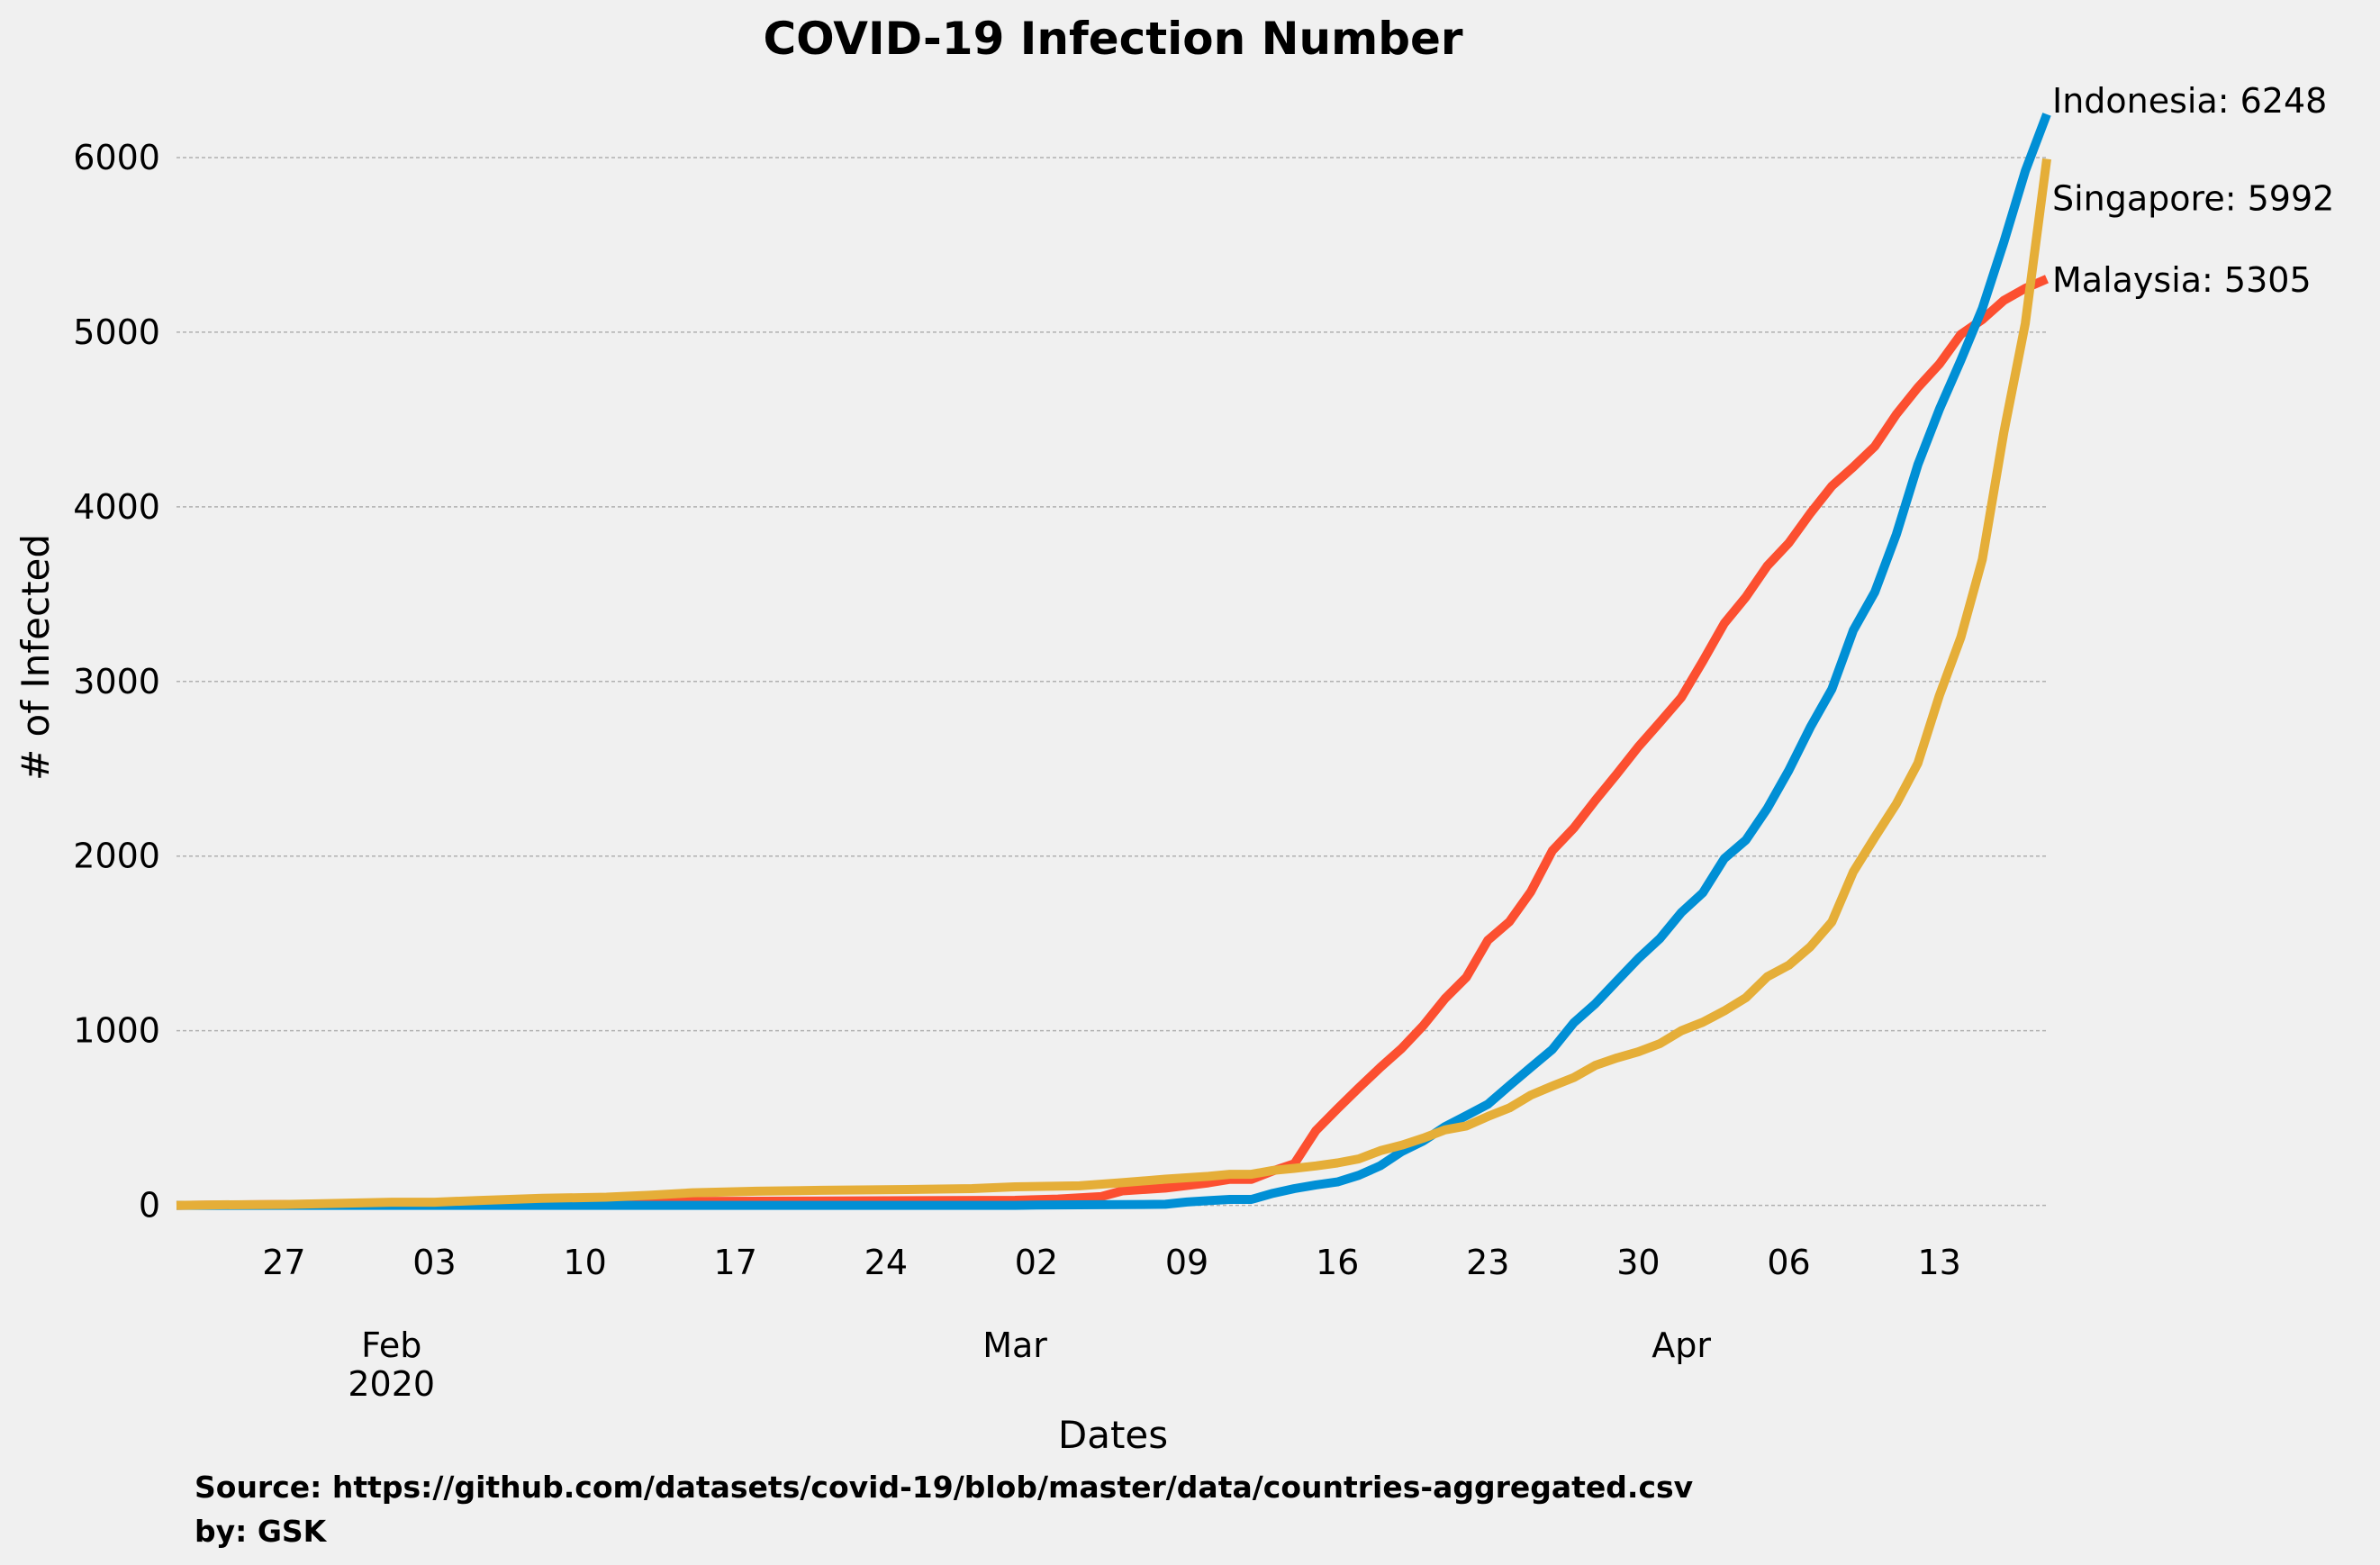 Image resolution: width=2380 pixels, height=1565 pixels. What do you see at coordinates (391, 1384) in the screenshot?
I see `x-year-label: 2020` at bounding box center [391, 1384].